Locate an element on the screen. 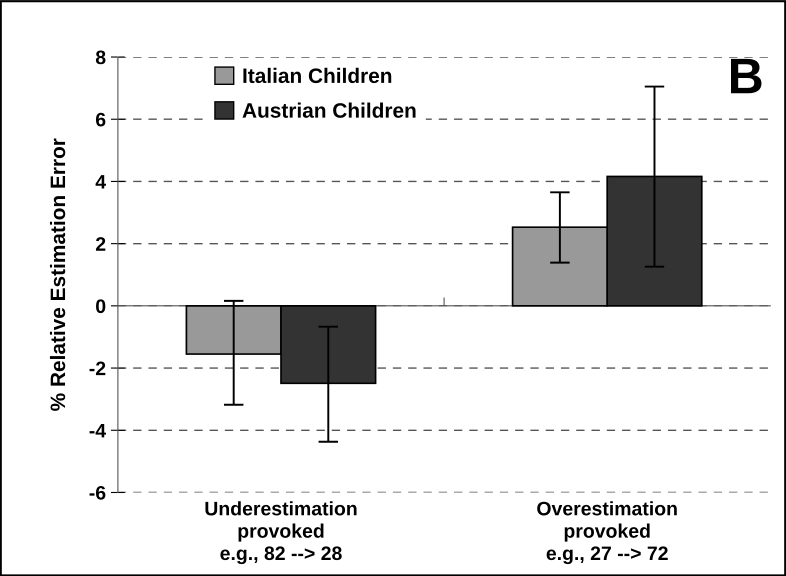  x-tick-label: Overestimation provoked e.g., 27 --> 72 is located at coordinates (607, 532).